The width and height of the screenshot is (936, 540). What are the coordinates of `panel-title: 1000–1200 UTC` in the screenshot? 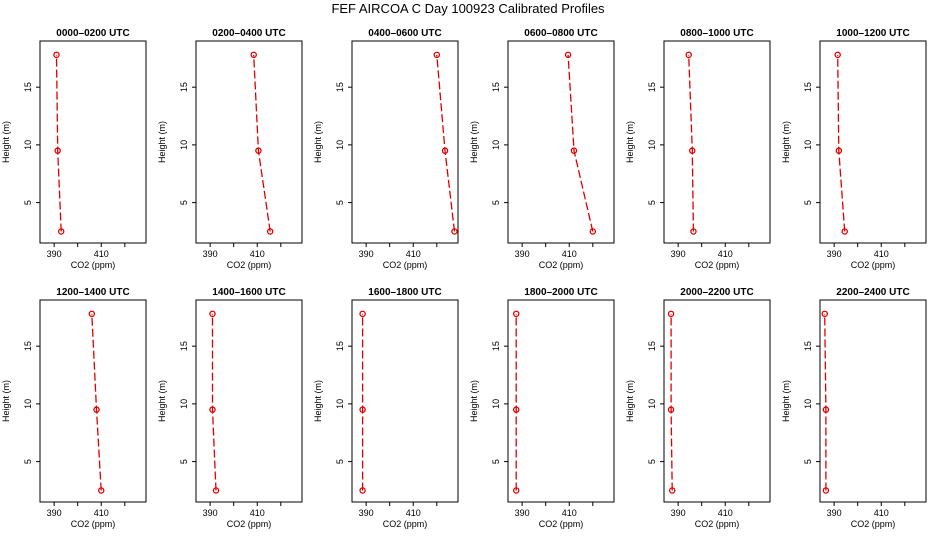 It's located at (872, 33).